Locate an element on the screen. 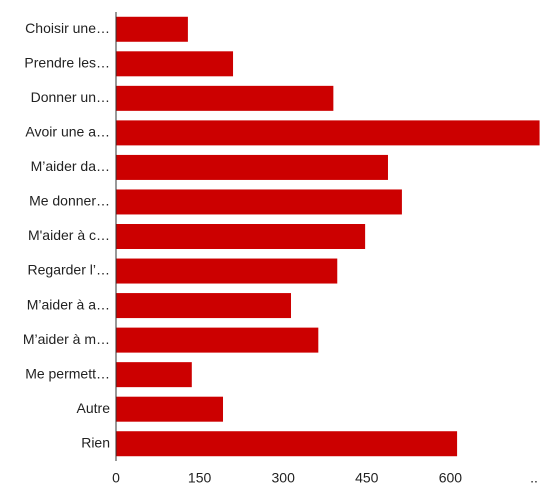 The image size is (540, 486). x-tick-label: 300 is located at coordinates (284, 478).